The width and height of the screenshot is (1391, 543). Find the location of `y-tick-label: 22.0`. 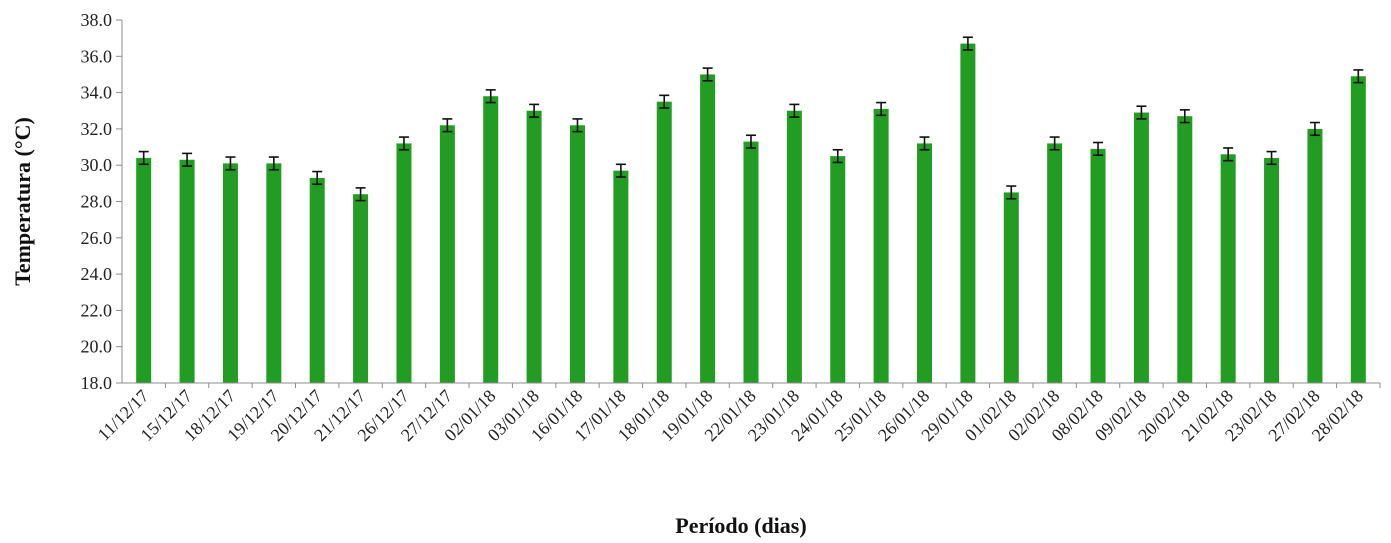

y-tick-label: 22.0 is located at coordinates (97, 310).